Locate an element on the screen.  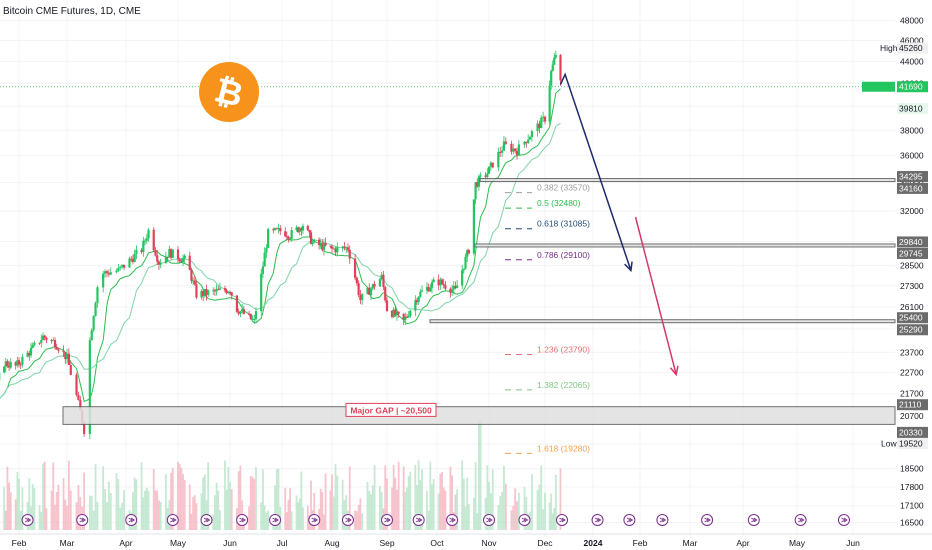
event-markers is located at coordinates (425, 520).